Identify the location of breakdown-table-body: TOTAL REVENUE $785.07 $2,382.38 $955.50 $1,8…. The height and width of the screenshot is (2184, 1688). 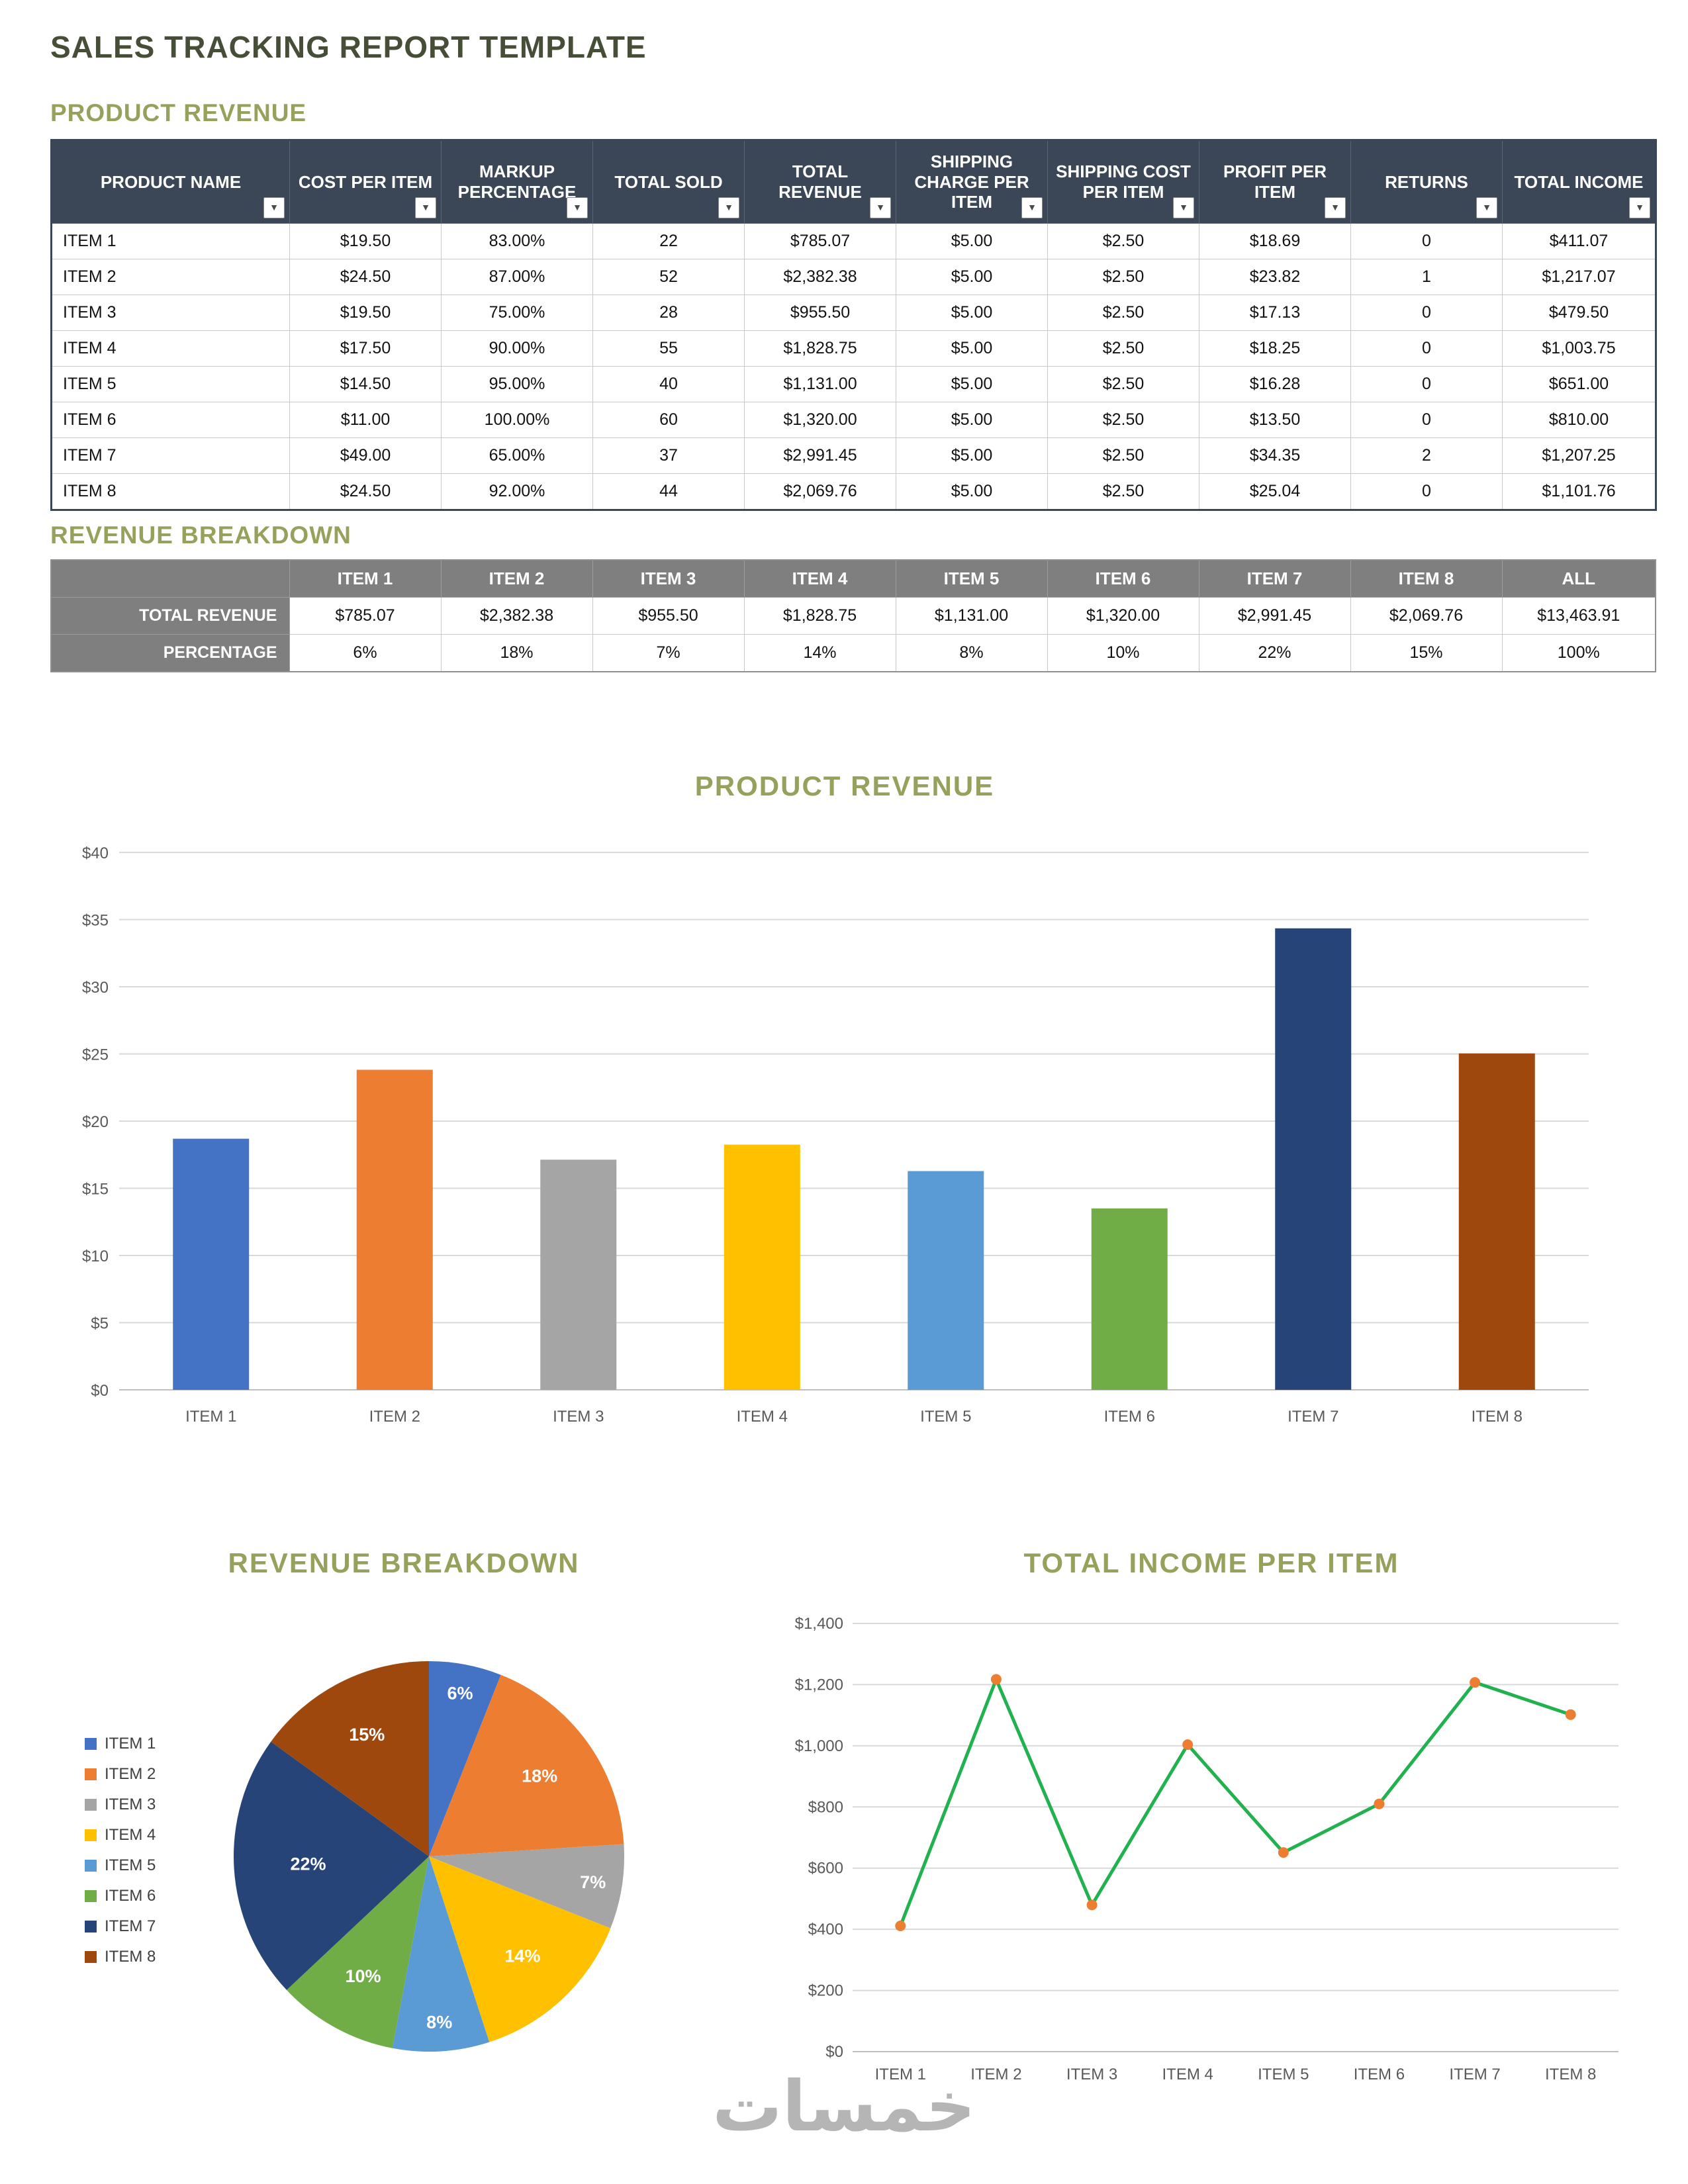
(853, 634).